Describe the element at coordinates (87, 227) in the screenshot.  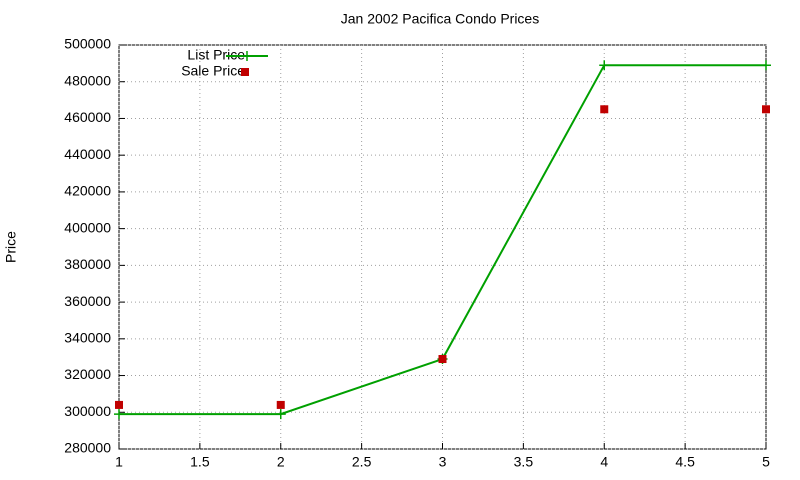
I see `y-tick-label: 400000` at that location.